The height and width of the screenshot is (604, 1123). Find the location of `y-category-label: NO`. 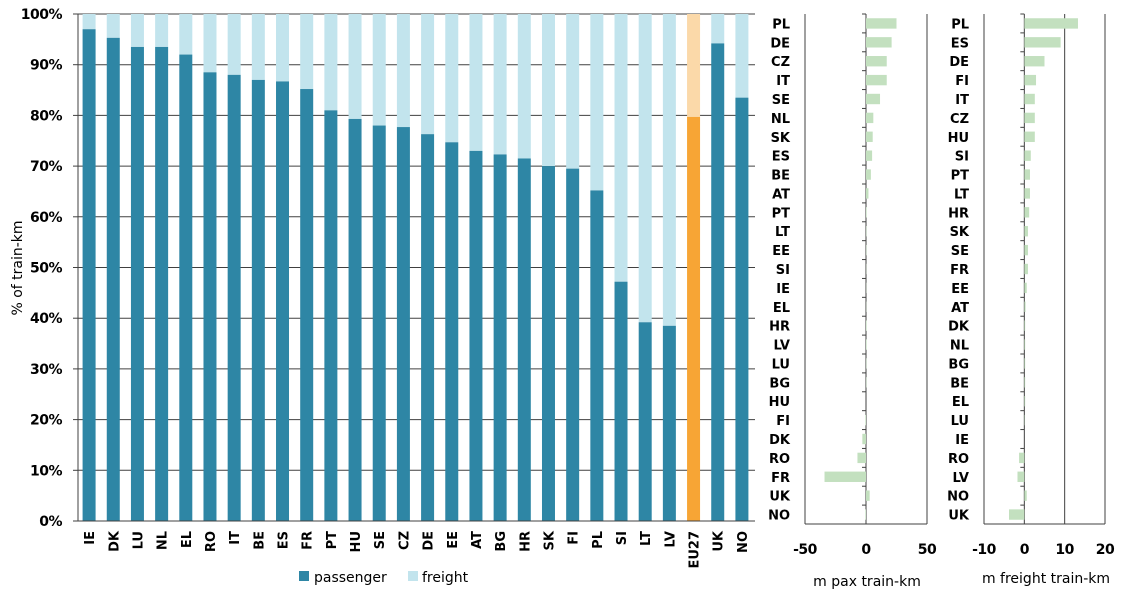

y-category-label: NO is located at coordinates (958, 497).